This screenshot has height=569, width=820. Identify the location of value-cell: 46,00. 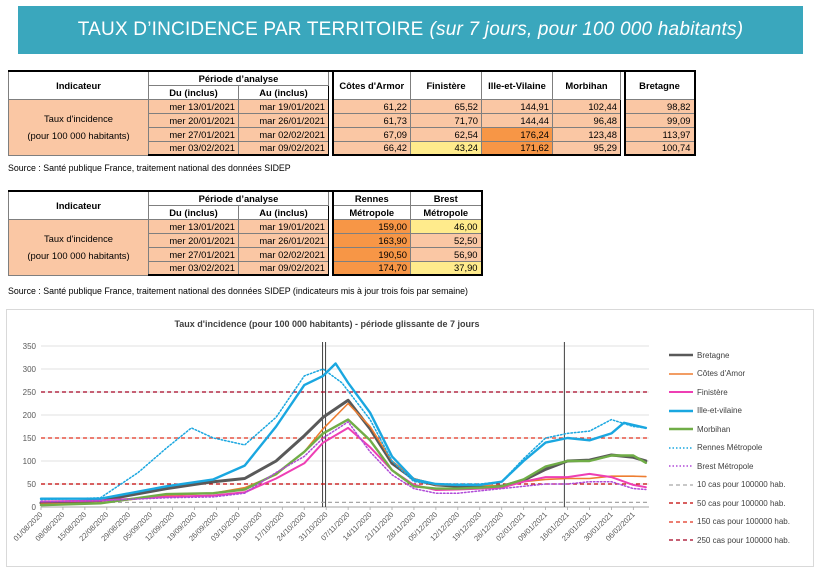
(446, 226).